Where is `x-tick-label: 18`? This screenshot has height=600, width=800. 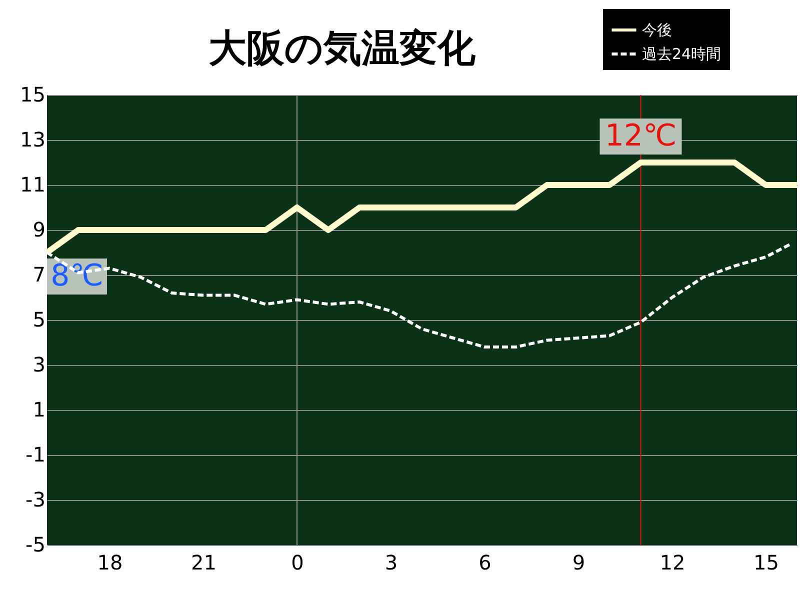
x-tick-label: 18 is located at coordinates (110, 562).